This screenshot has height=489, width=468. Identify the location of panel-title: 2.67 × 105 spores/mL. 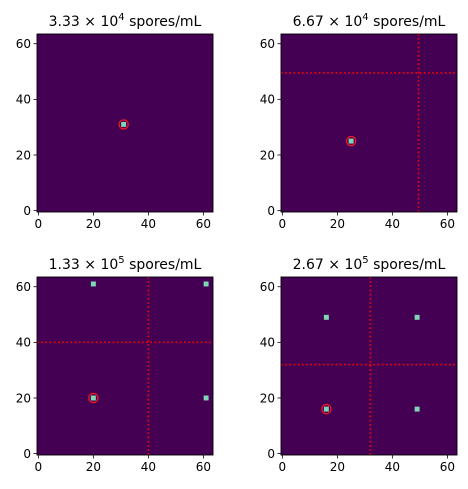
(369, 264).